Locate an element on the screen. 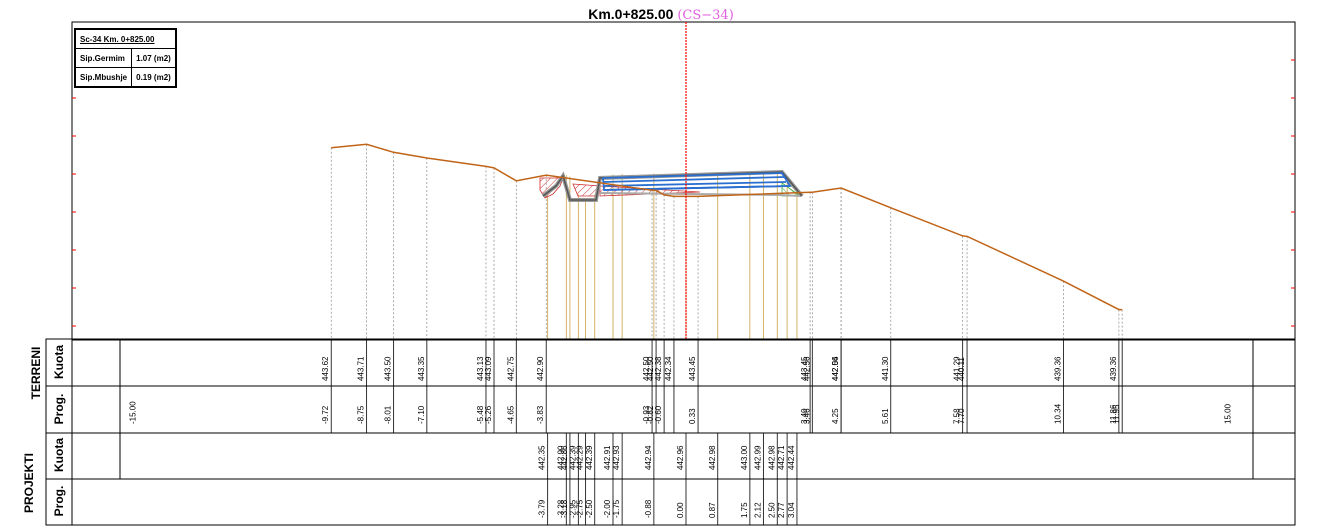 The width and height of the screenshot is (1322, 530). project-prog-label: 0.87 is located at coordinates (712, 510).